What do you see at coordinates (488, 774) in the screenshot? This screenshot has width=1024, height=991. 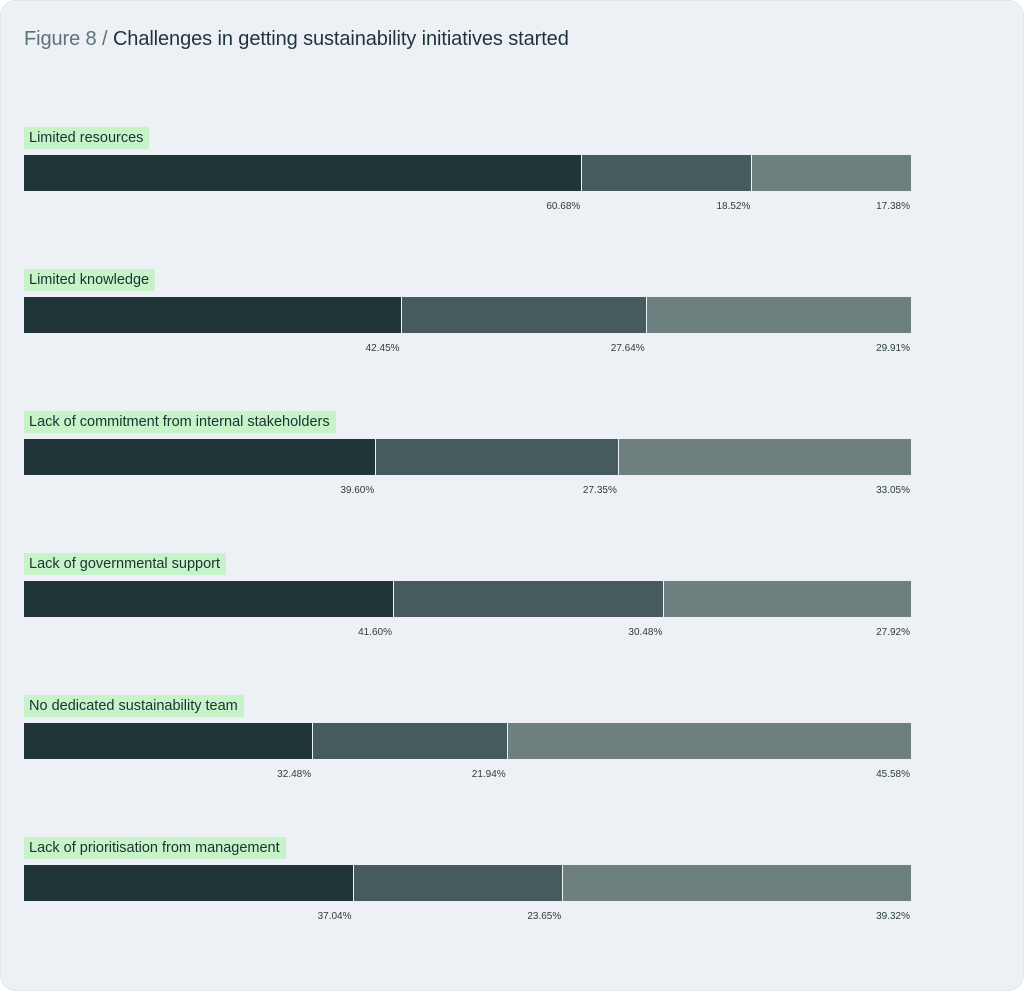 I see `value-label: 21.94%` at bounding box center [488, 774].